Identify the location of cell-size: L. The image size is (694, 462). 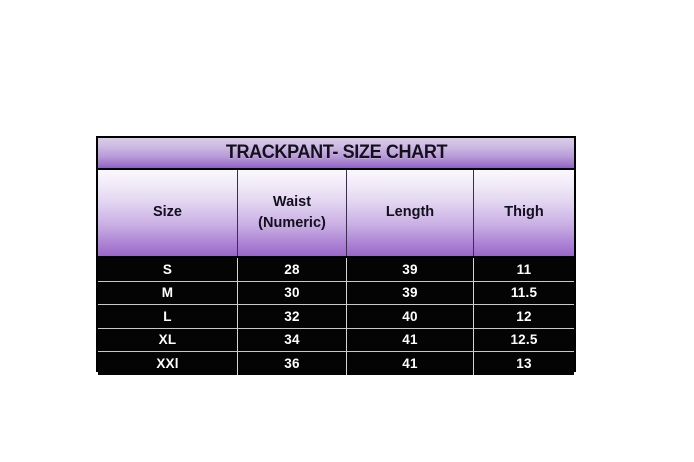
(168, 316).